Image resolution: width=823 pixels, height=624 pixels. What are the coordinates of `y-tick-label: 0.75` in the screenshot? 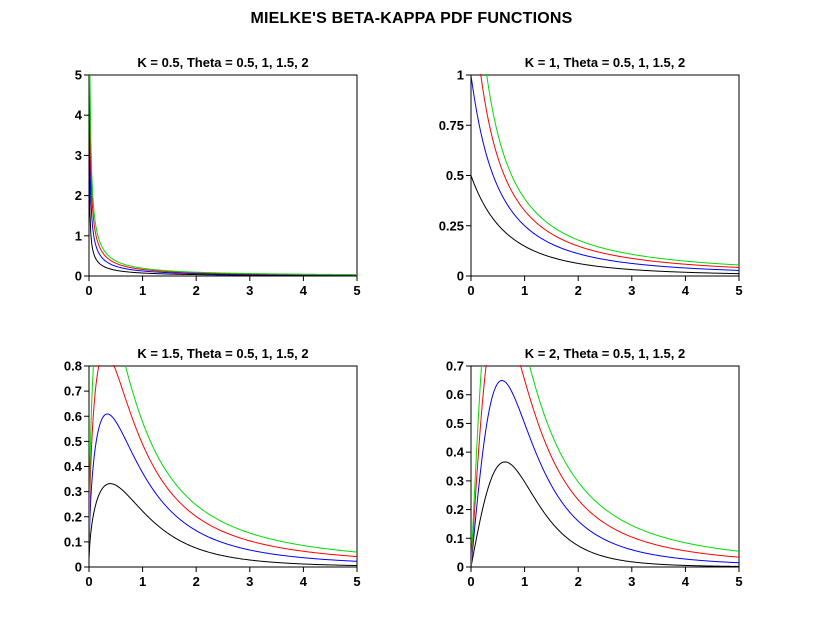 It's located at (451, 125).